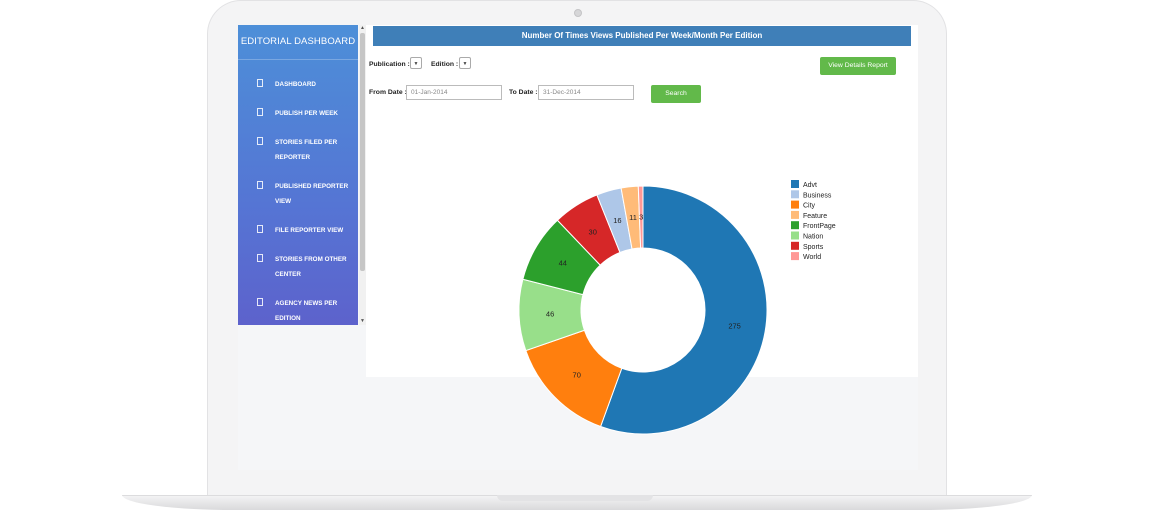  Describe the element at coordinates (306, 113) in the screenshot. I see `sidebar-item-label: PUBLISH PER WEEK` at that location.